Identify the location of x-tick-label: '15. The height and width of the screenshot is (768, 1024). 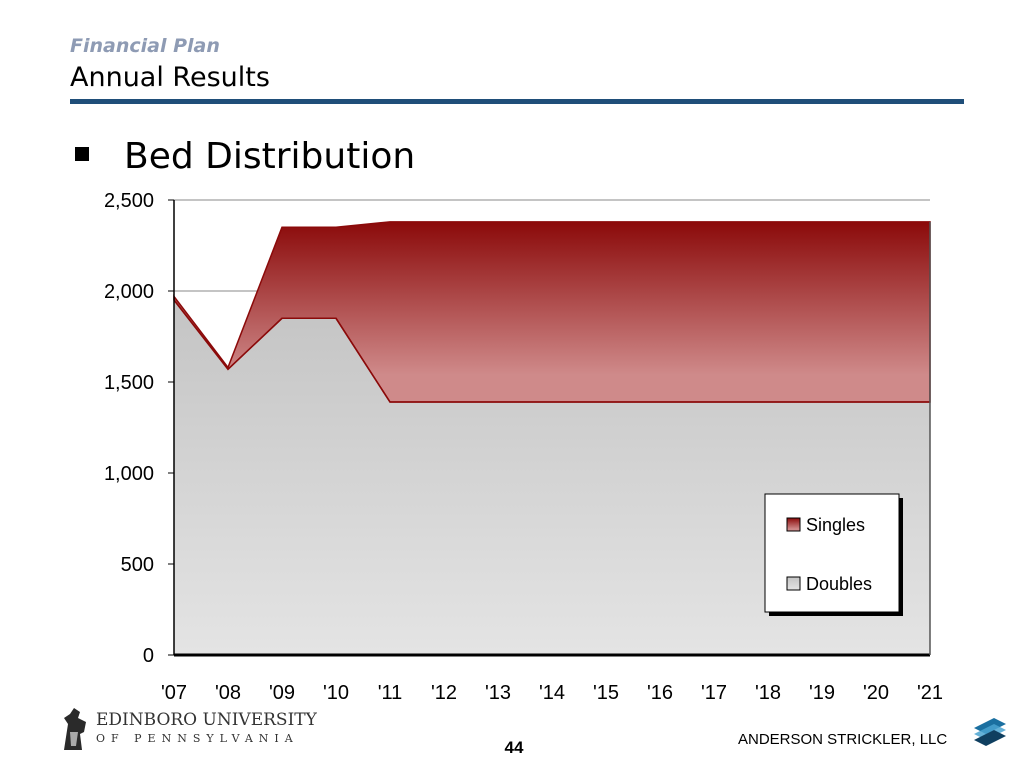
(606, 693).